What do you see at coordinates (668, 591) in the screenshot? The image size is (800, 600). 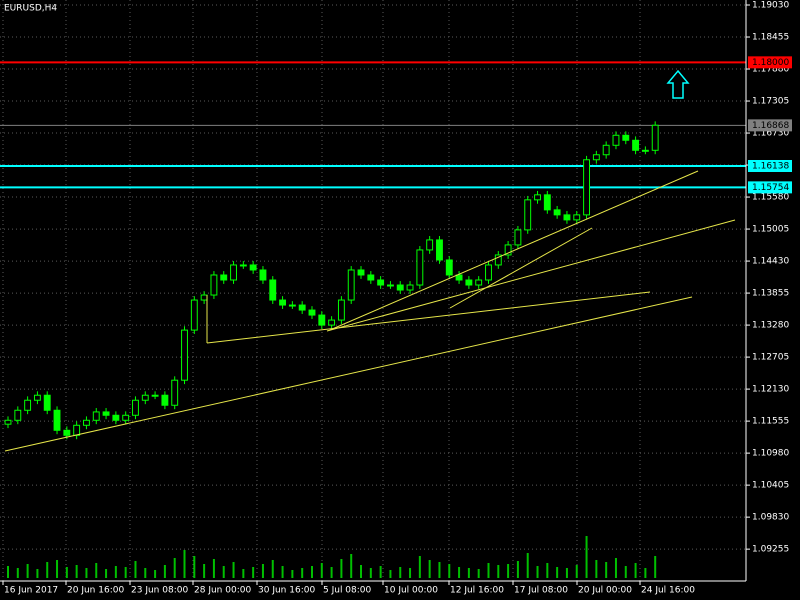 I see `x-tick-label: 24 Jul 16:00` at bounding box center [668, 591].